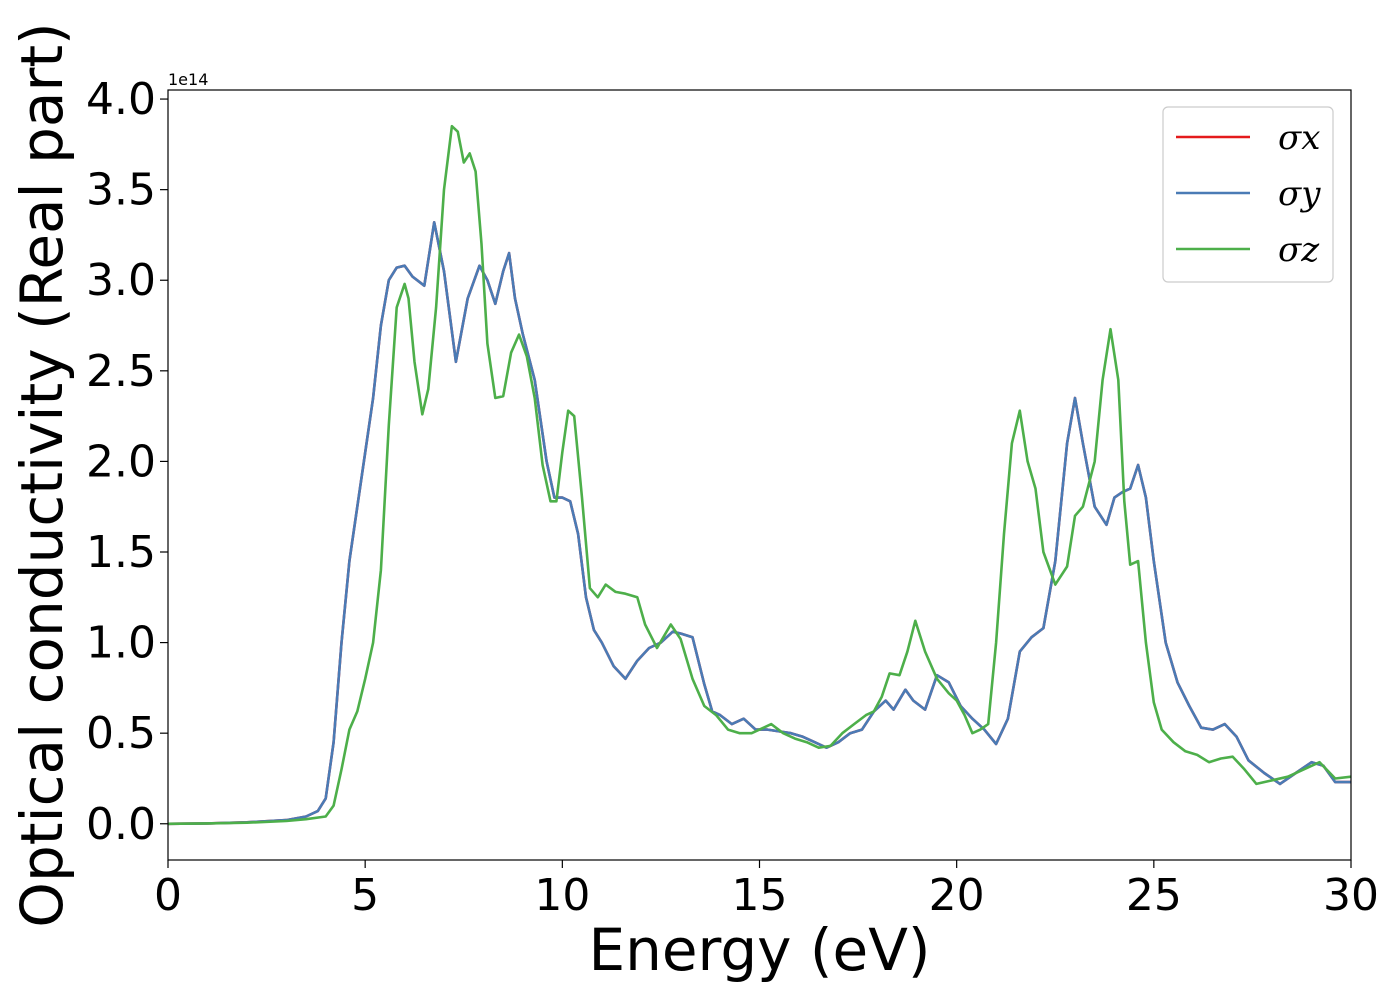 The image size is (1400, 1000). What do you see at coordinates (121, 461) in the screenshot?
I see `y-tick-label: 2.0` at bounding box center [121, 461].